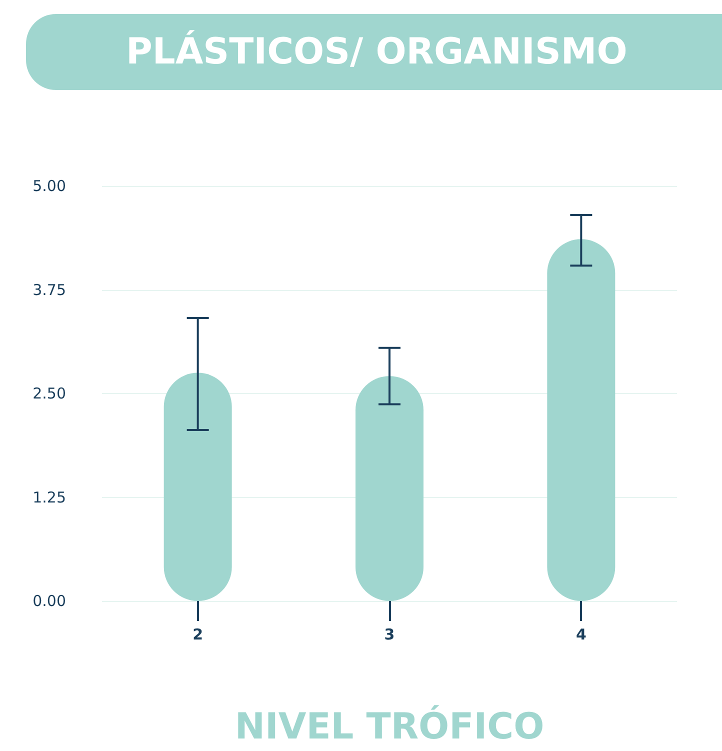 This screenshot has width=722, height=751. I want to click on y-tick-label: 5.00, so click(49, 186).